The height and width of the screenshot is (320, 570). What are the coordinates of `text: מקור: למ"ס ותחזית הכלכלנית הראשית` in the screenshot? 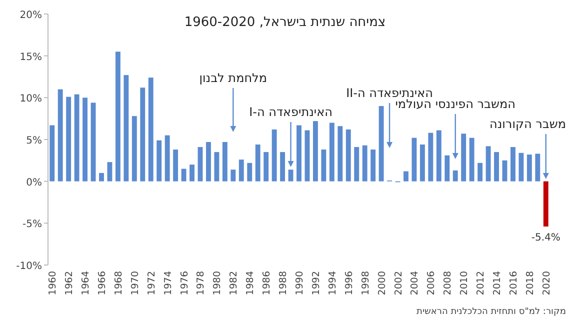 It's located at (491, 312).